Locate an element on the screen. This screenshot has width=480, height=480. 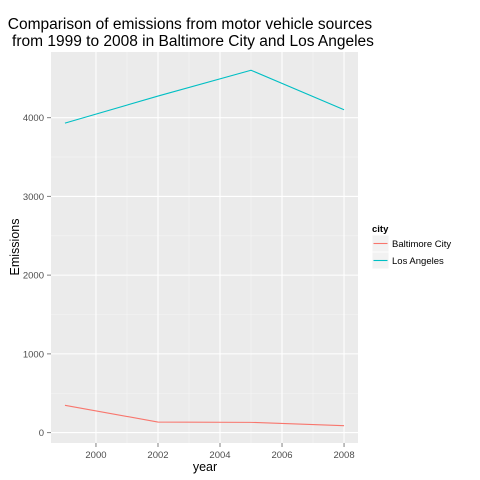
x-tick-label: 2008 is located at coordinates (343, 455).